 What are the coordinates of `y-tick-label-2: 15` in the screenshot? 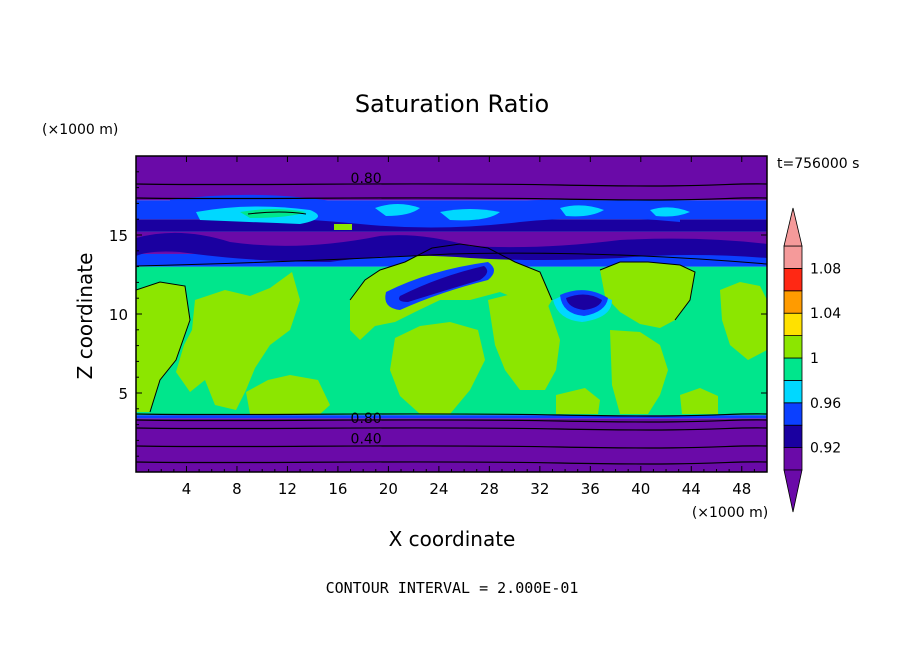 It's located at (118, 236).